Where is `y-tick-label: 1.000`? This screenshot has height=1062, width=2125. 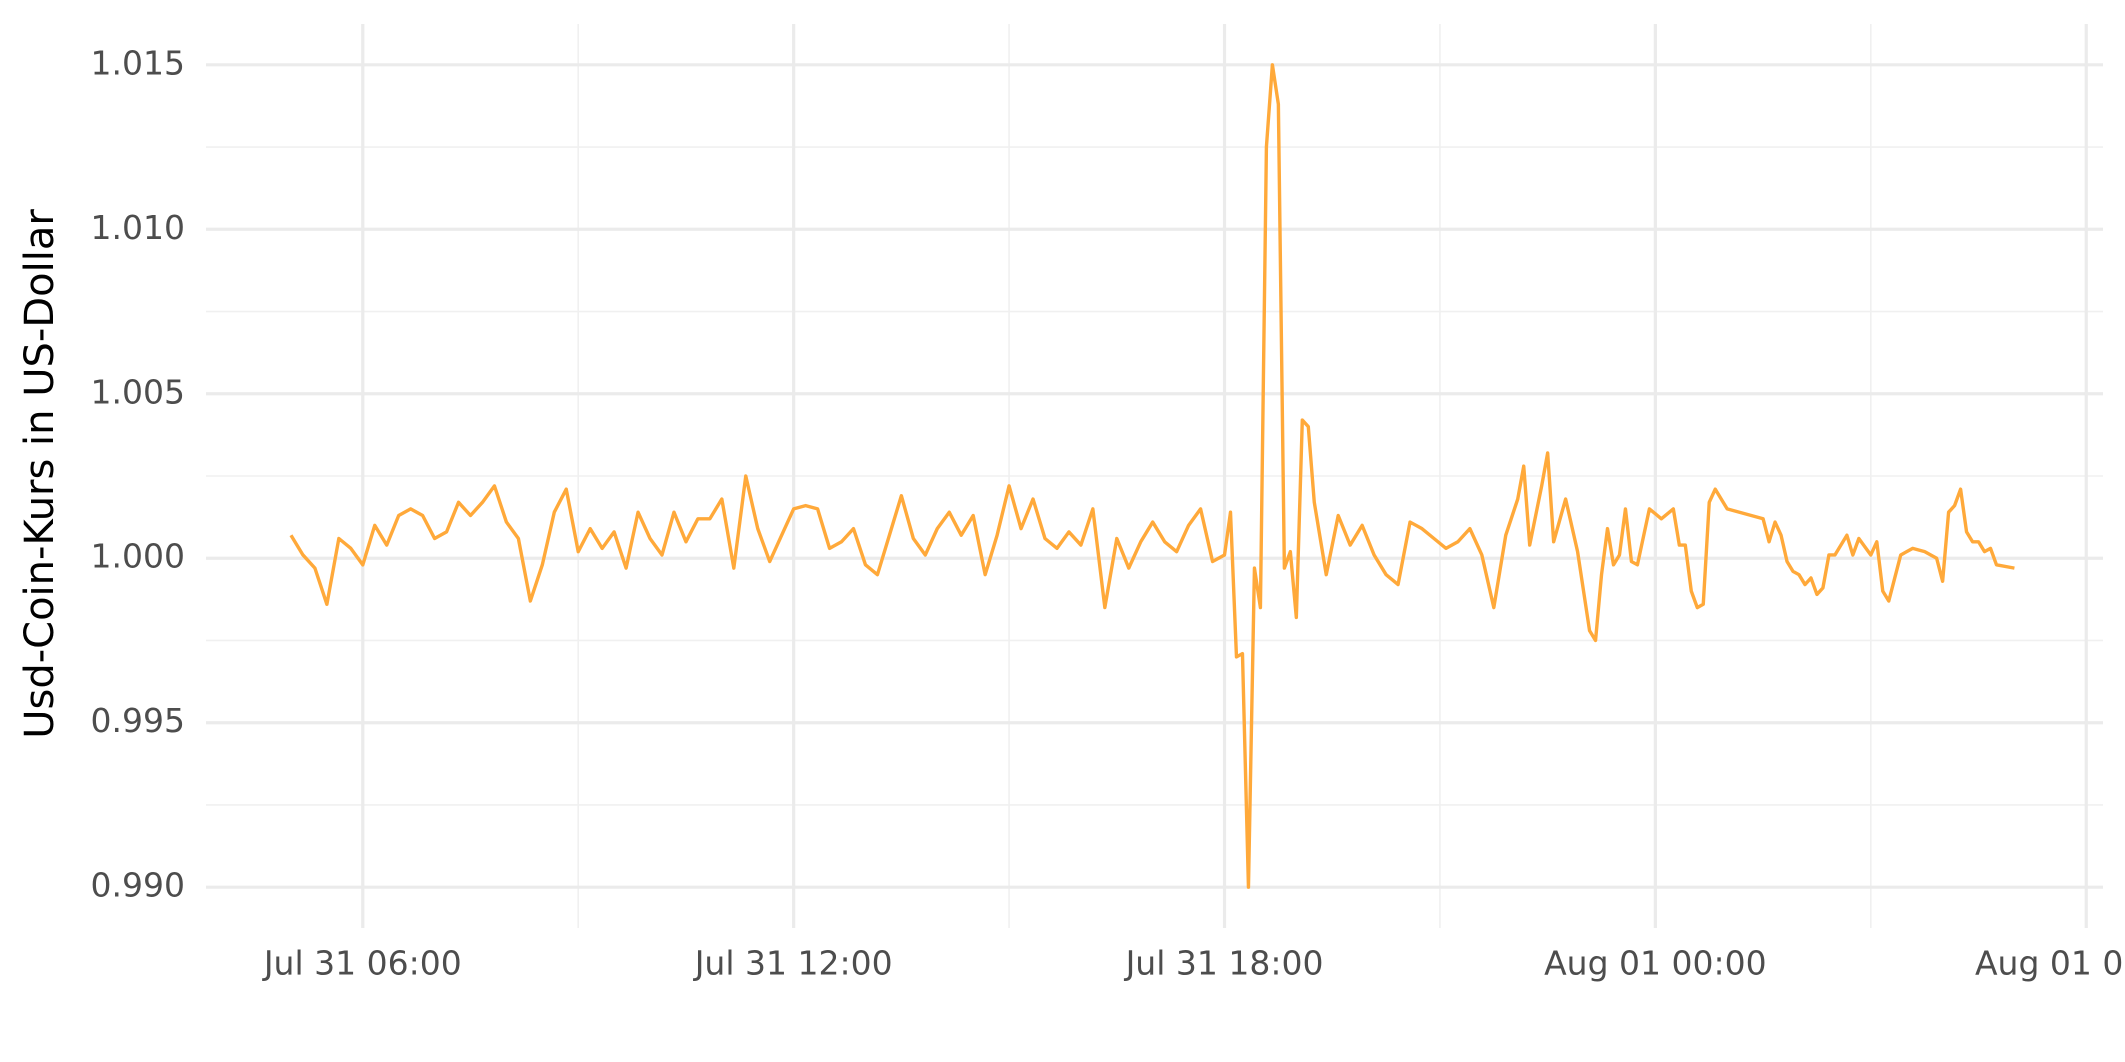
y-tick-label: 1.000 is located at coordinates (138, 556).